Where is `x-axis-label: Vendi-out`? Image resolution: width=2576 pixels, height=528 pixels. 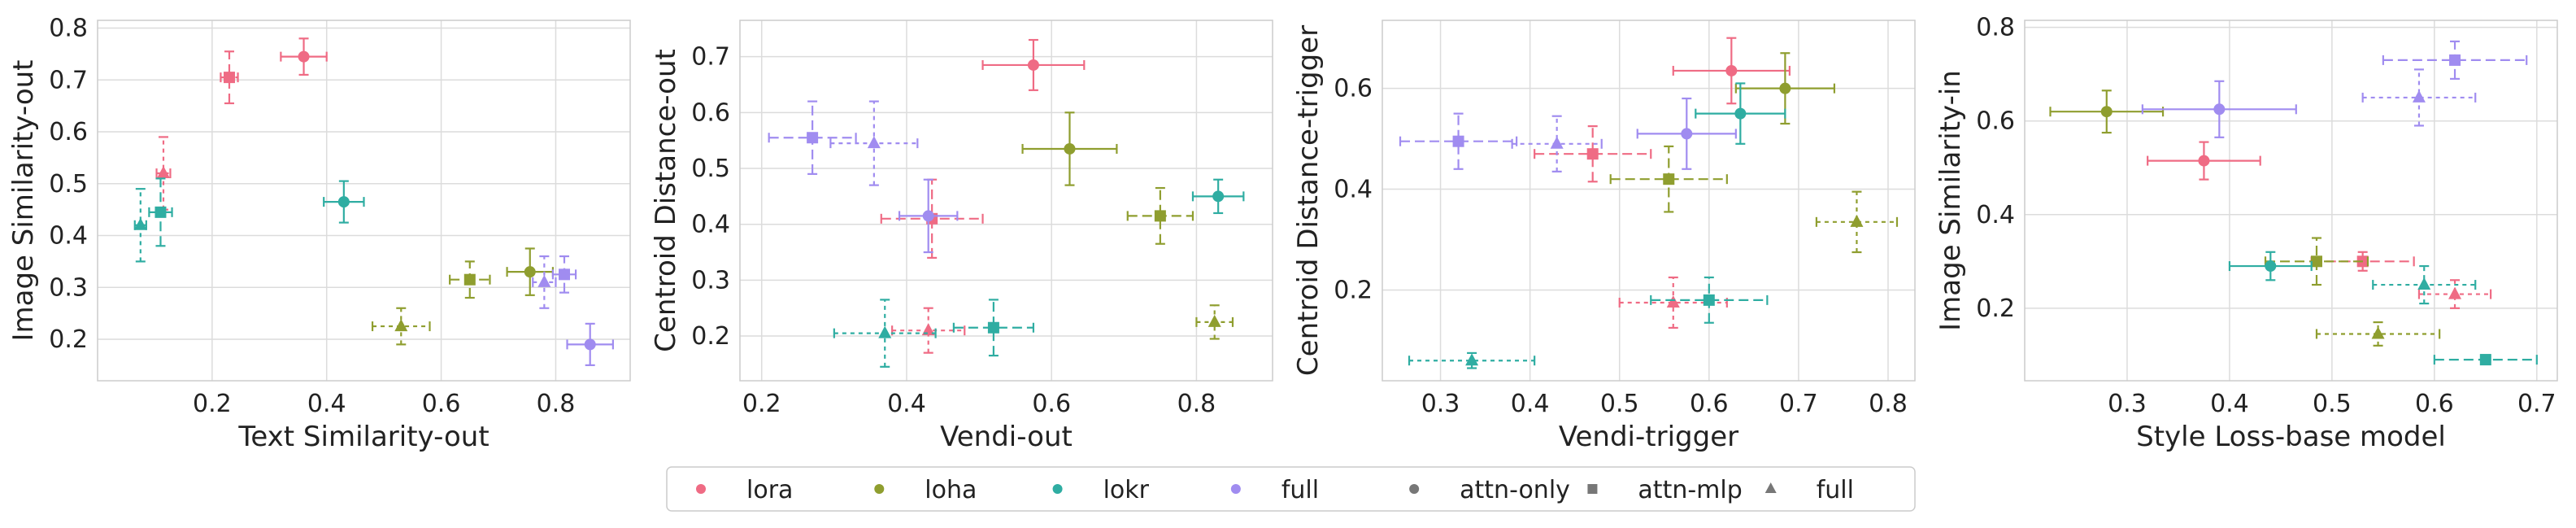 x-axis-label: Vendi-out is located at coordinates (1007, 437).